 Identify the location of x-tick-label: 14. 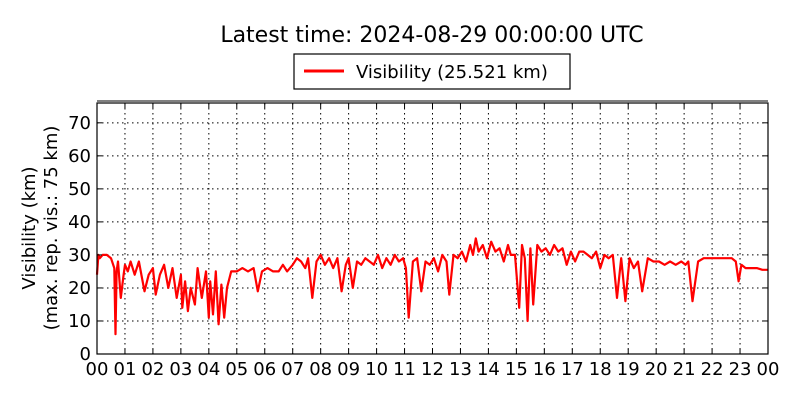
(488, 369).